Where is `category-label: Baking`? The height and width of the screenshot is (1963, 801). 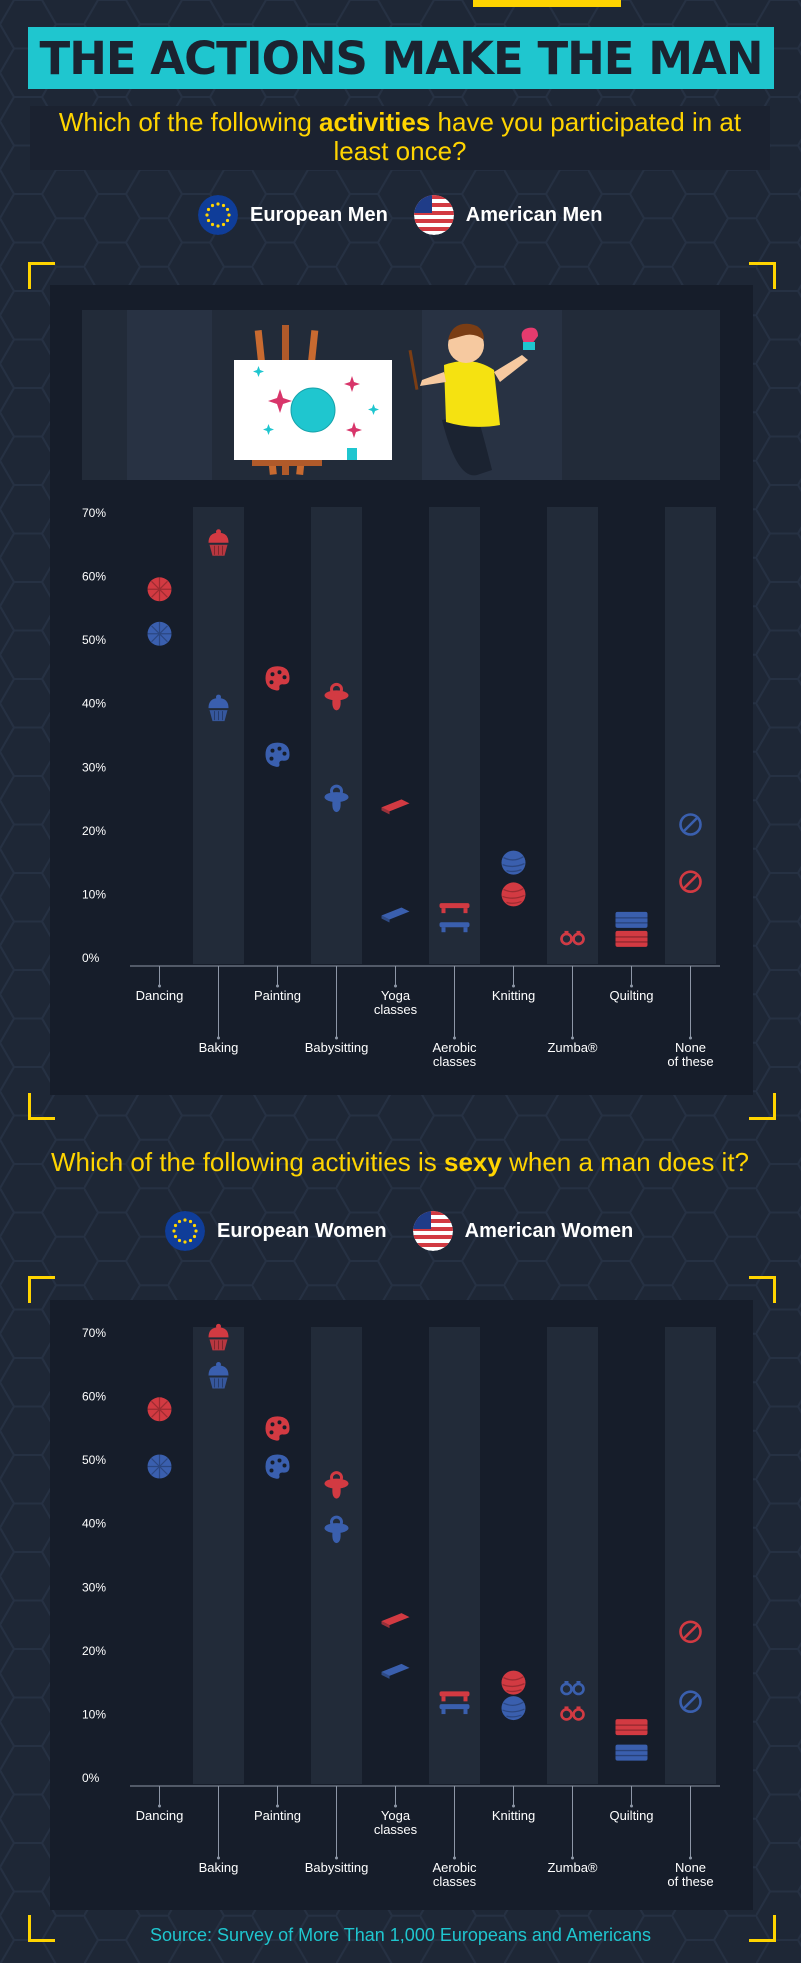
category-label: Baking is located at coordinates (219, 1047).